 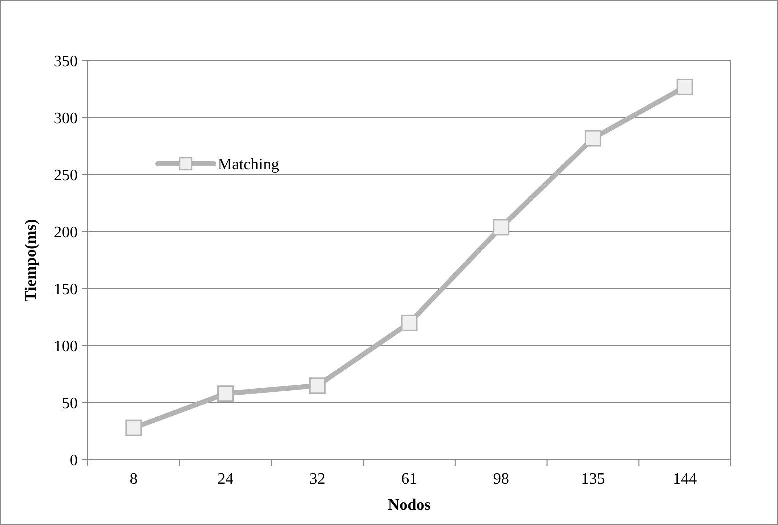 What do you see at coordinates (66, 233) in the screenshot?
I see `y-tick-label: 200` at bounding box center [66, 233].